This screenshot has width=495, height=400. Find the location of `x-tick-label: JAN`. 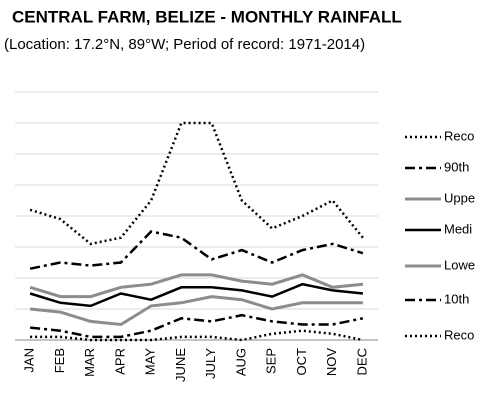

x-tick-label: JAN is located at coordinates (29, 360).